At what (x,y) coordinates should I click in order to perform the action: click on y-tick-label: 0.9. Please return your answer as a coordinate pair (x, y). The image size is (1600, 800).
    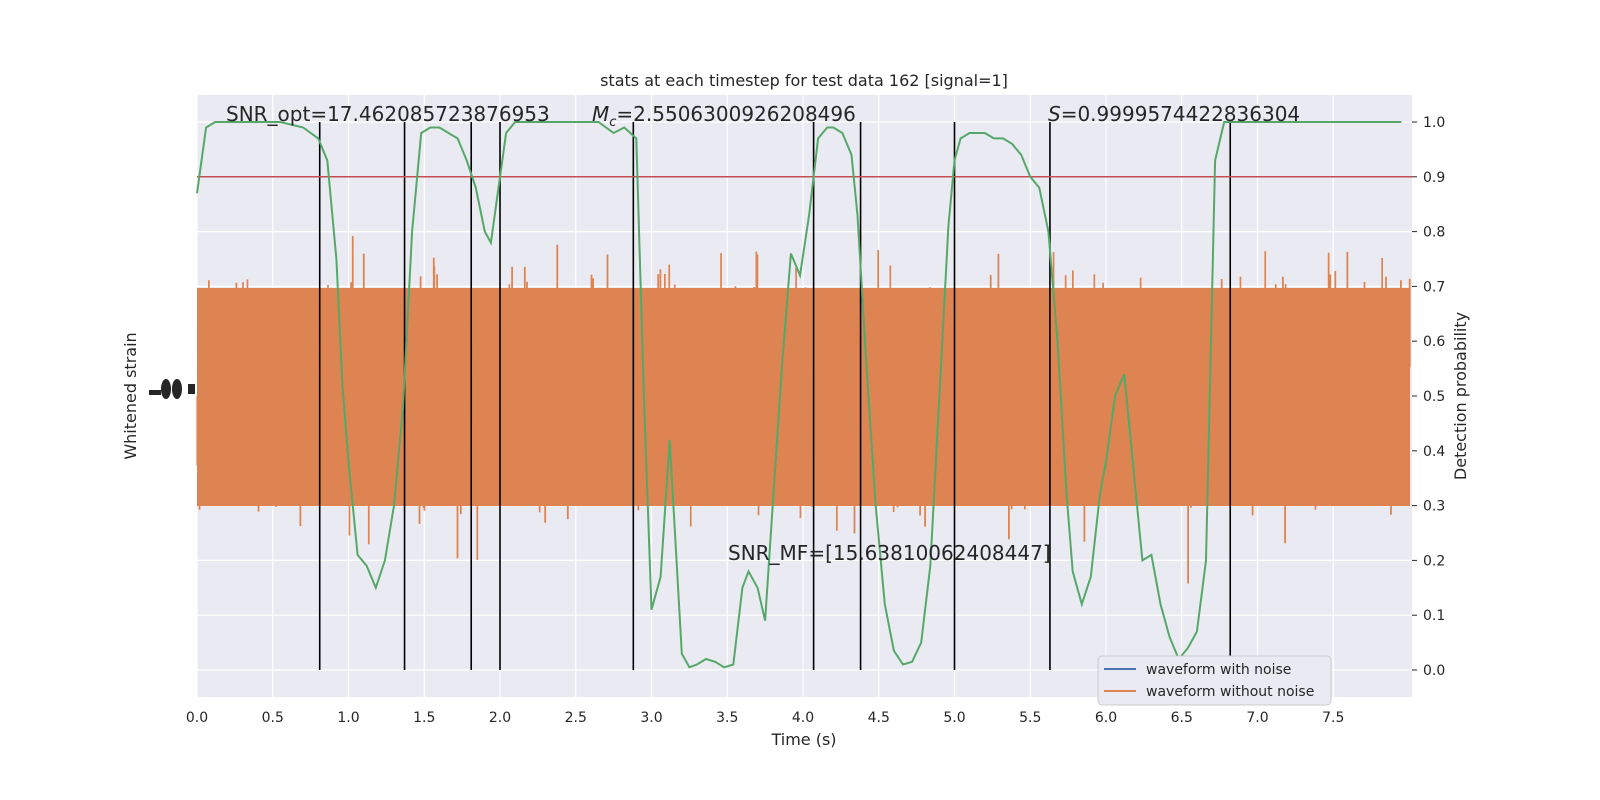
    Looking at the image, I should click on (1434, 178).